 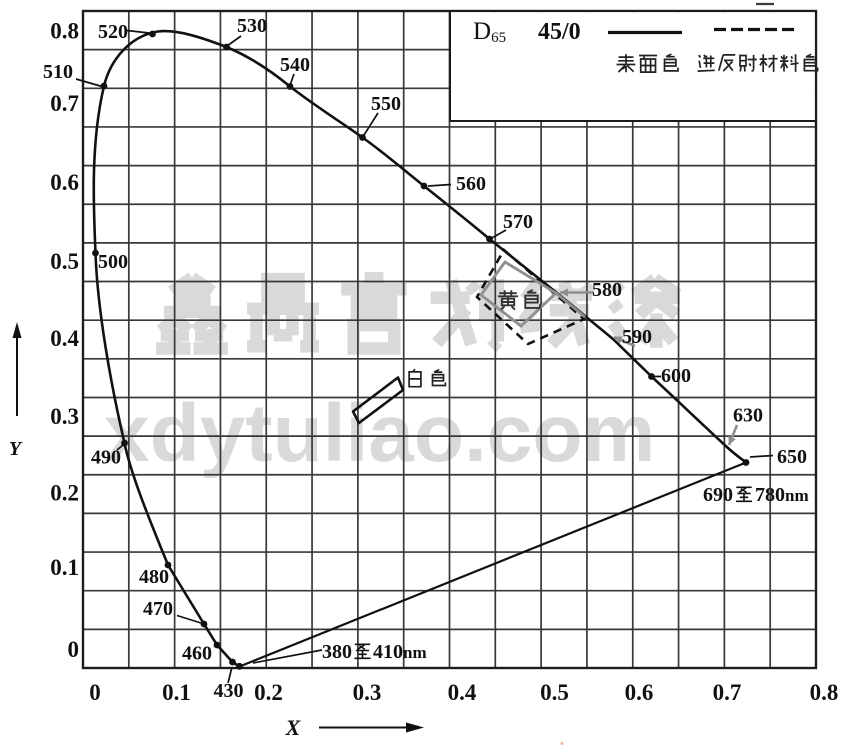 What do you see at coordinates (106, 458) in the screenshot?
I see `svg-text: 490` at bounding box center [106, 458].